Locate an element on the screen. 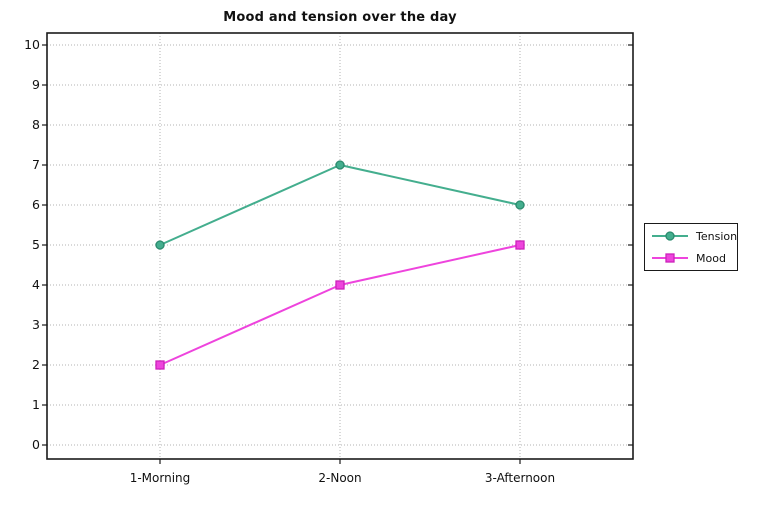 This screenshot has width=760, height=506. legend-label-mood: Mood is located at coordinates (711, 258).